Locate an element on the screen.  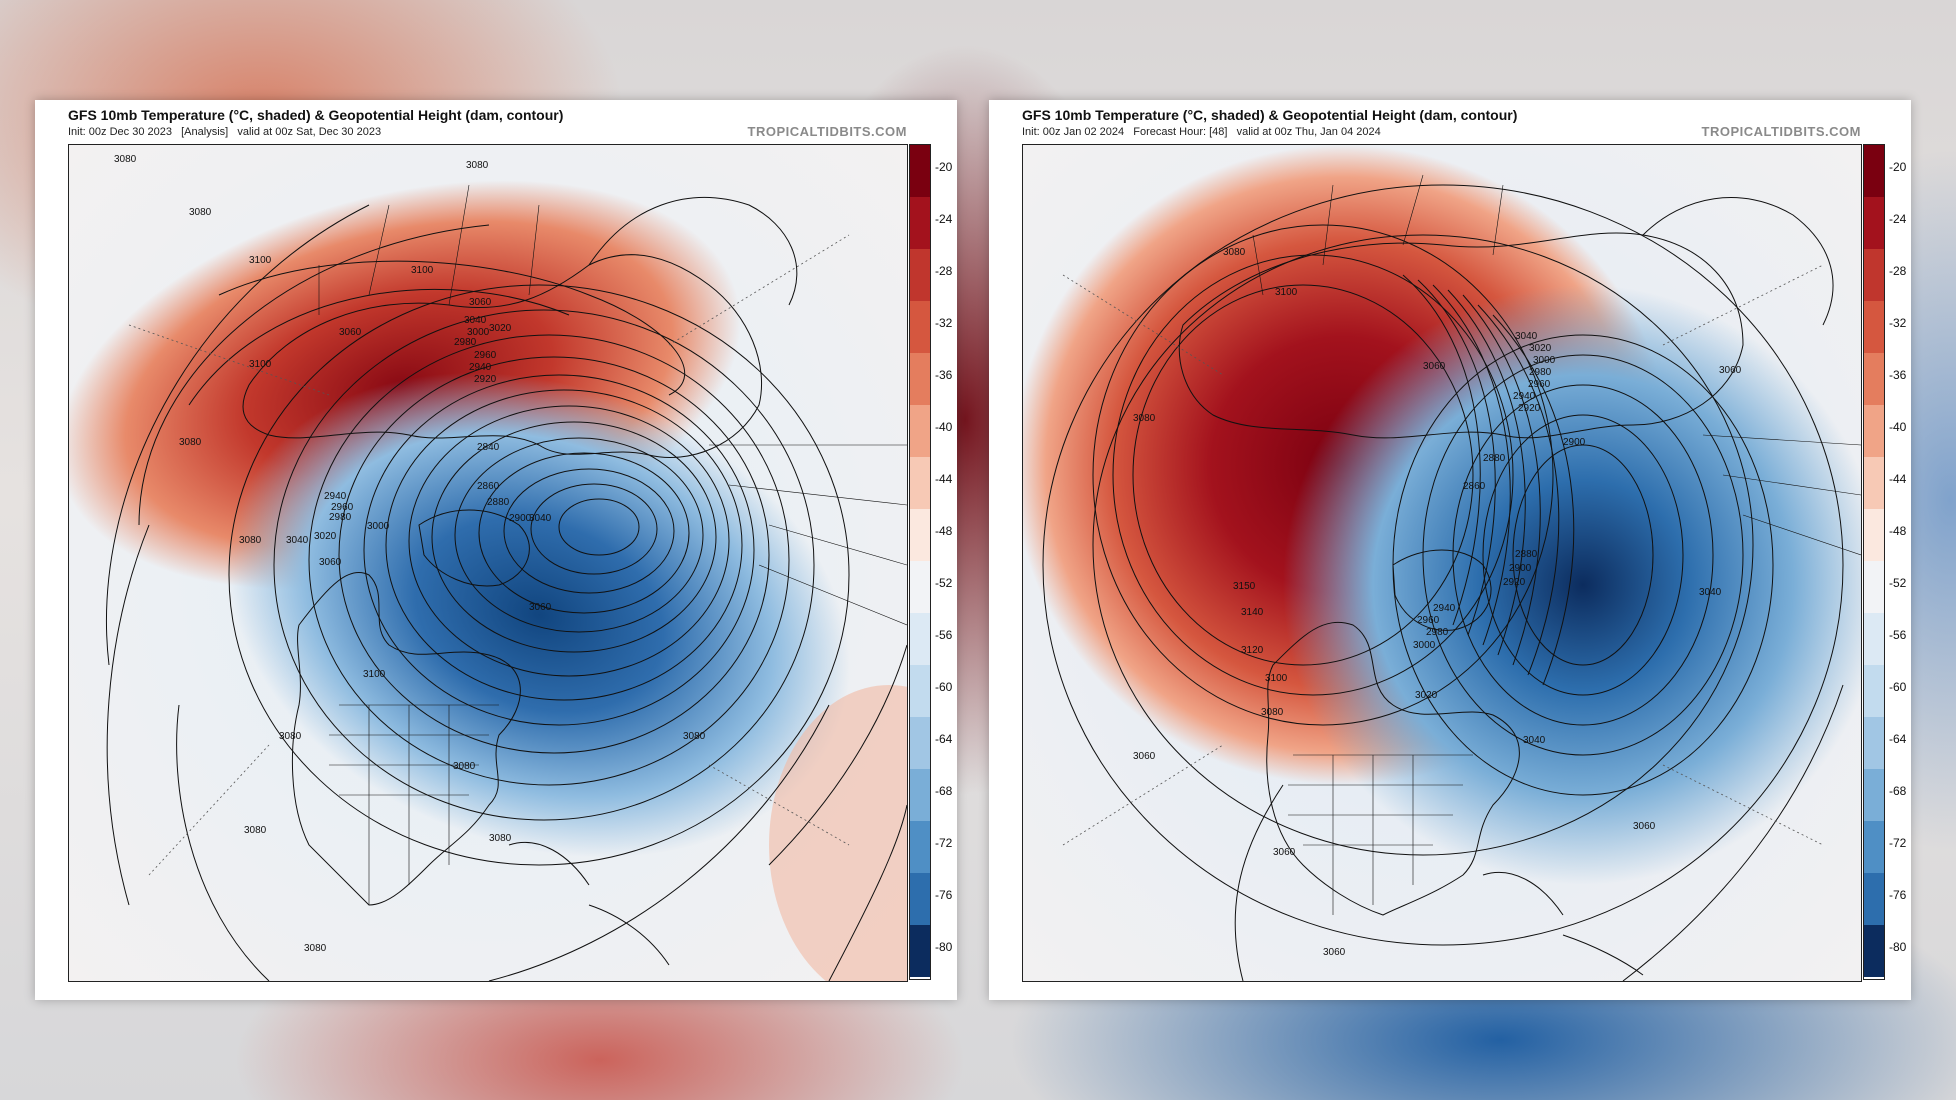
contour-label: 3150 is located at coordinates (1244, 586).